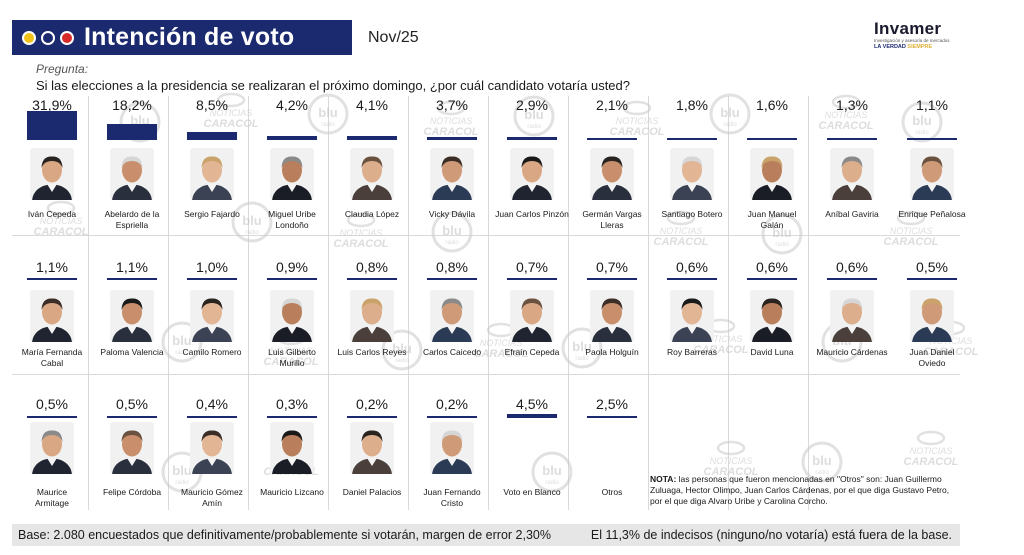 This screenshot has height=555, width=1024. What do you see at coordinates (372, 214) in the screenshot?
I see `candidate-name-line: Claudia López` at bounding box center [372, 214].